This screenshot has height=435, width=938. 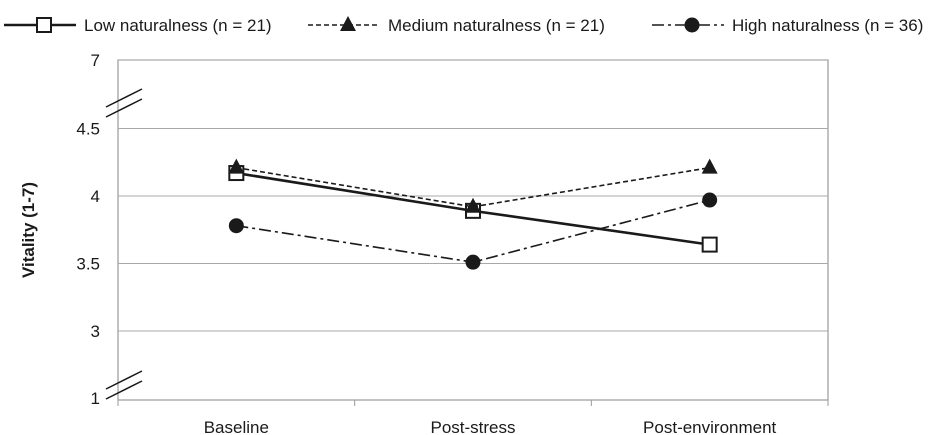 What do you see at coordinates (178, 25) in the screenshot?
I see `legend-label: Low naturalness (n = 21)` at bounding box center [178, 25].